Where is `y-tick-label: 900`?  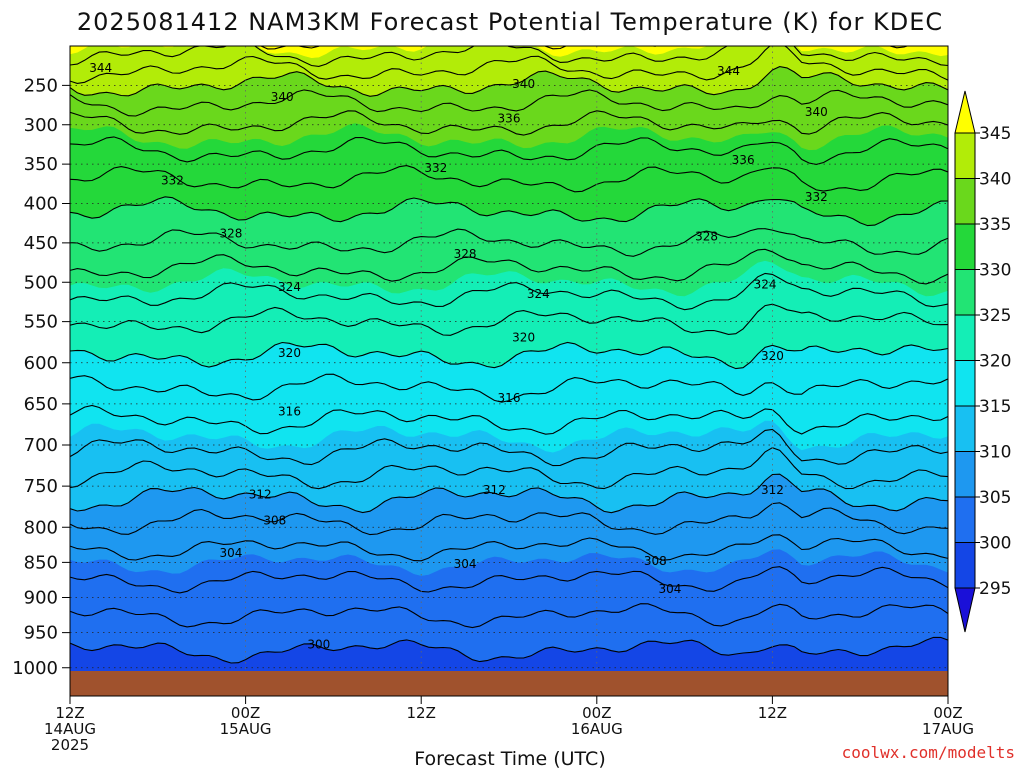
y-tick-label: 900 is located at coordinates (41, 598).